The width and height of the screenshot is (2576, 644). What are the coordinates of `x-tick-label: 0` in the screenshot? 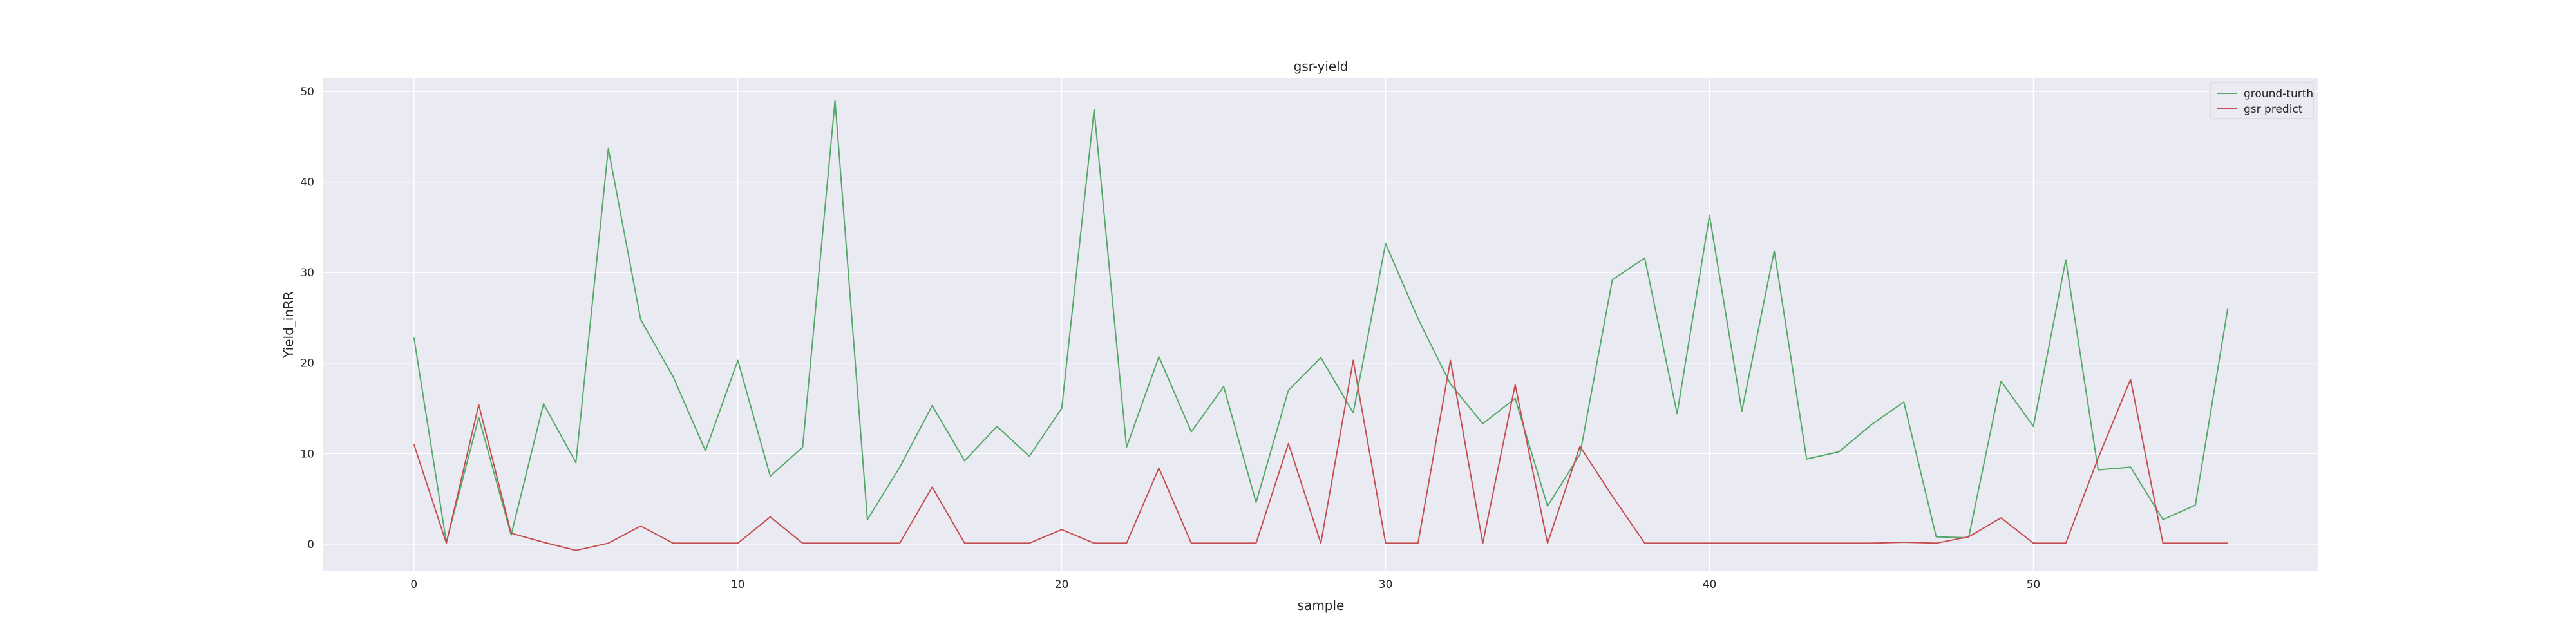 It's located at (414, 585).